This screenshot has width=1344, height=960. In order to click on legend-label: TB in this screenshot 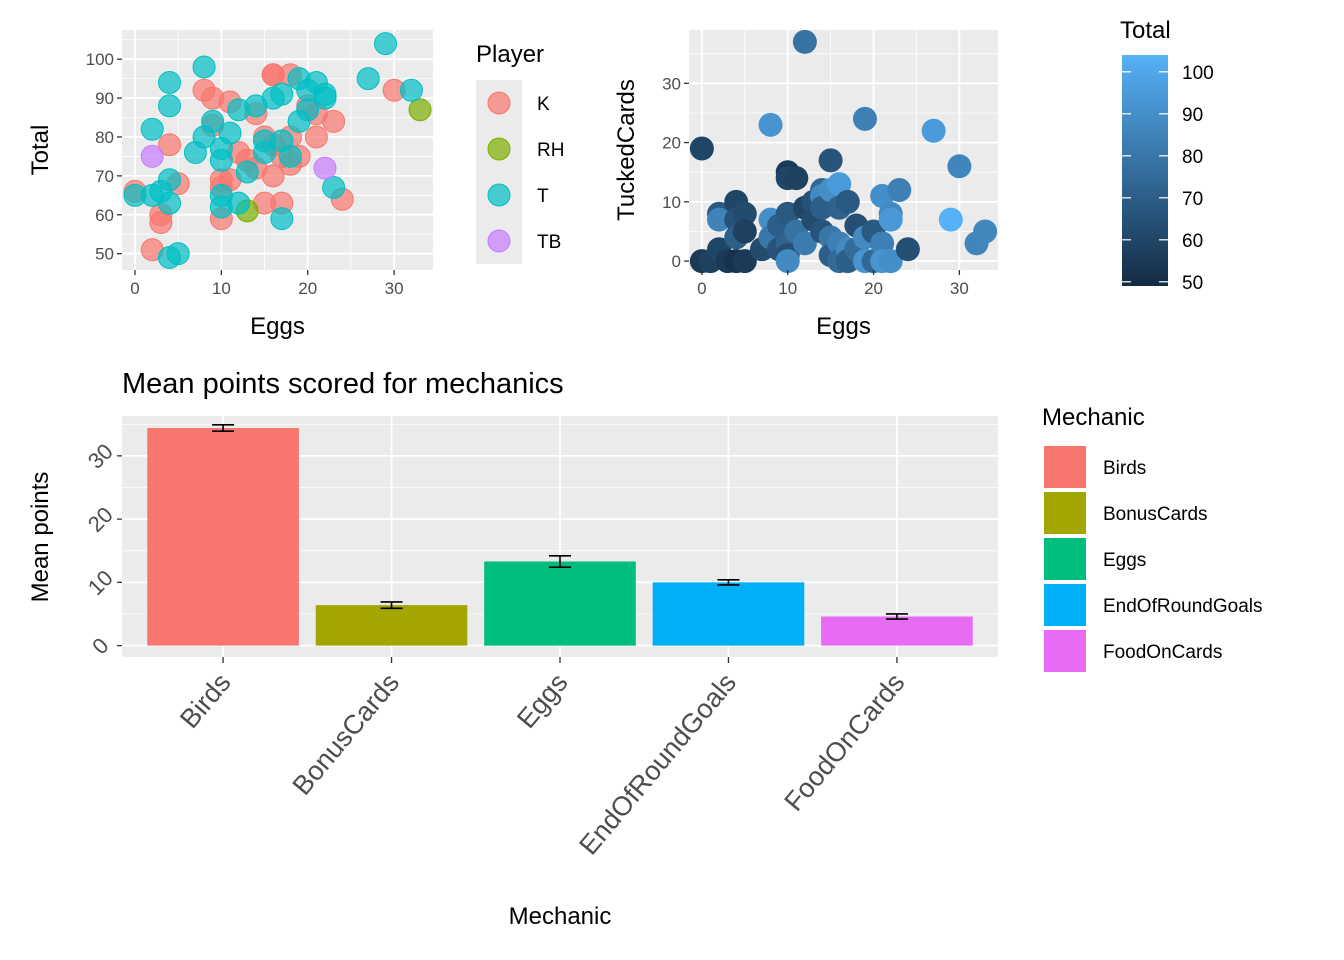, I will do `click(549, 242)`.